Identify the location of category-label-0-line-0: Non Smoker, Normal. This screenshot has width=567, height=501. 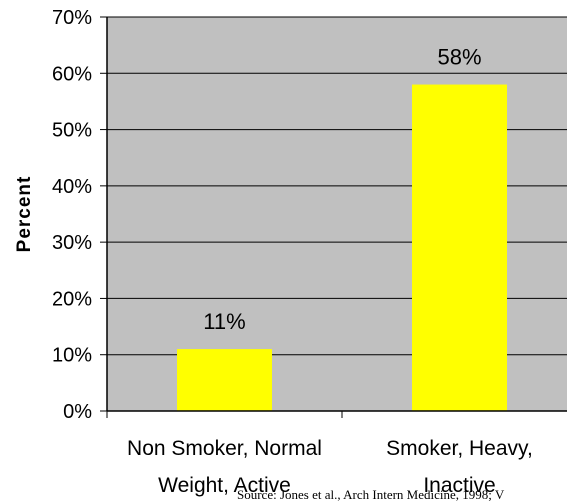
(224, 448).